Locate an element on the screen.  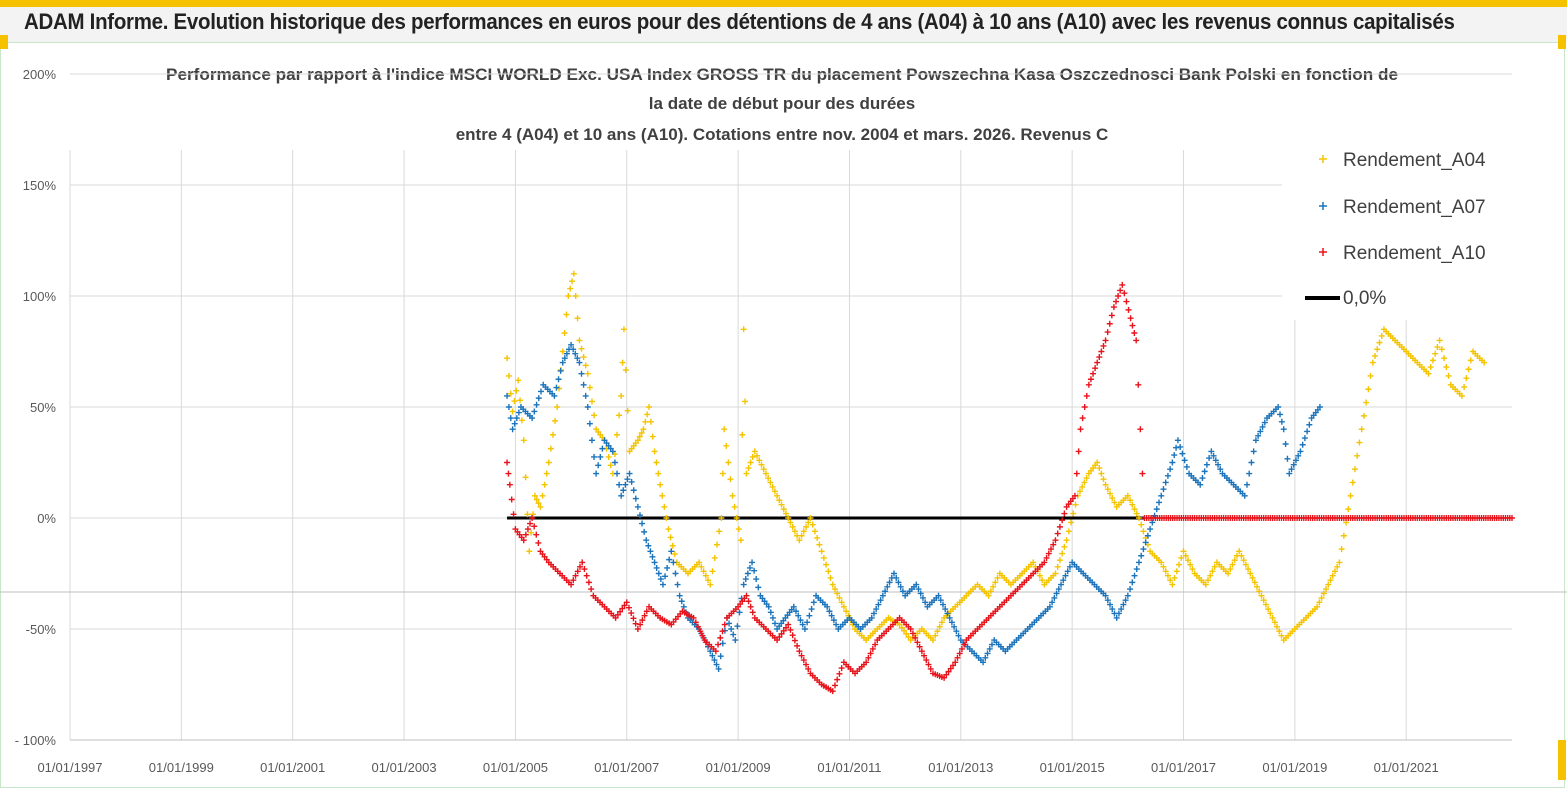
y-tick-label: 50% is located at coordinates (43, 407).